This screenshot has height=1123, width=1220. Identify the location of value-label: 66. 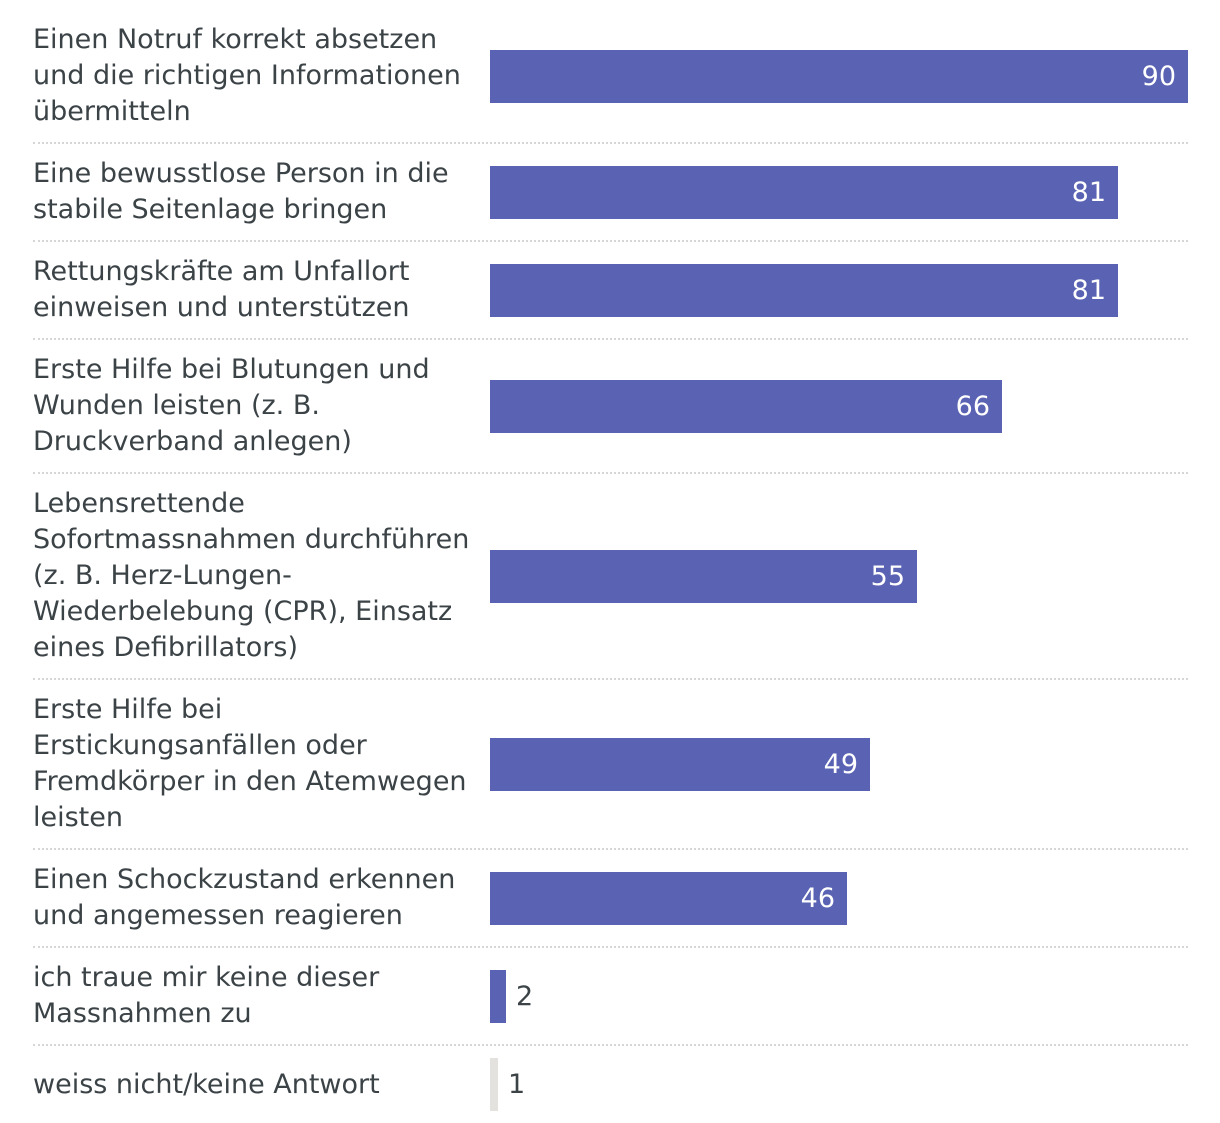
(972, 406).